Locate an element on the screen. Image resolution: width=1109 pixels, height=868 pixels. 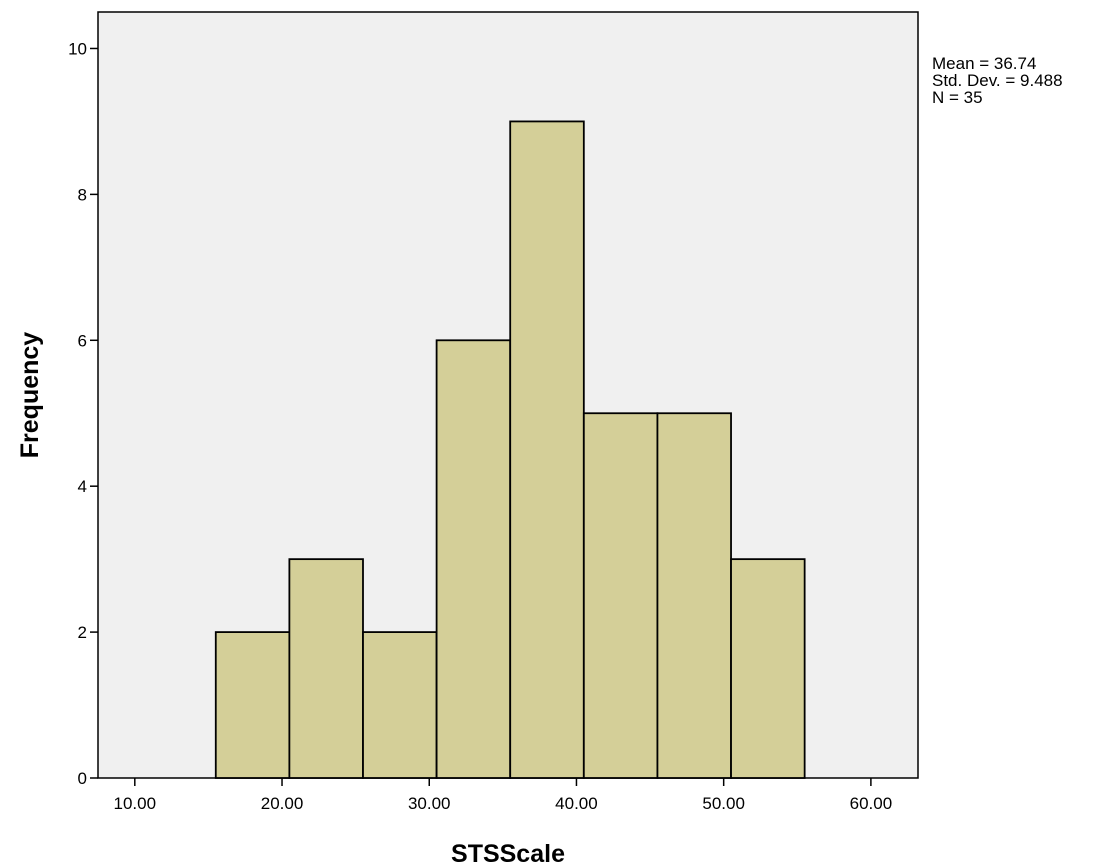
y-tick-label: 8 is located at coordinates (82, 194).